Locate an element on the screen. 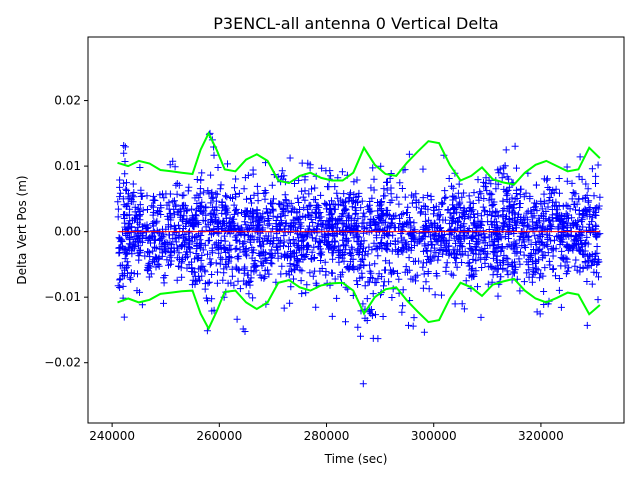  y-tick-label: −0.02 is located at coordinates (62, 363).